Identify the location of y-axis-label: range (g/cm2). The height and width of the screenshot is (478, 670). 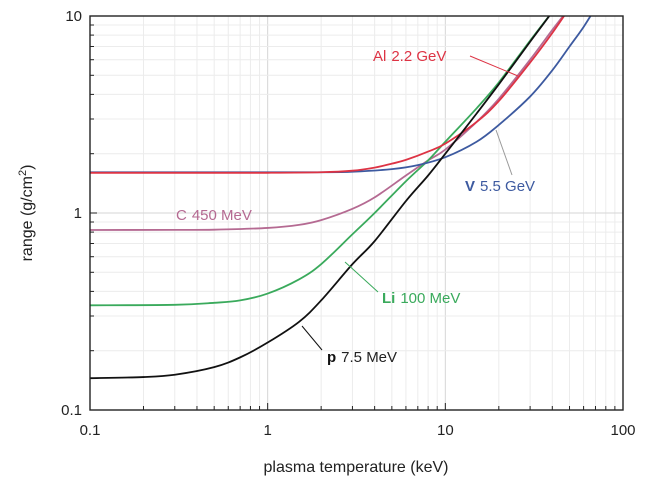
(26, 213).